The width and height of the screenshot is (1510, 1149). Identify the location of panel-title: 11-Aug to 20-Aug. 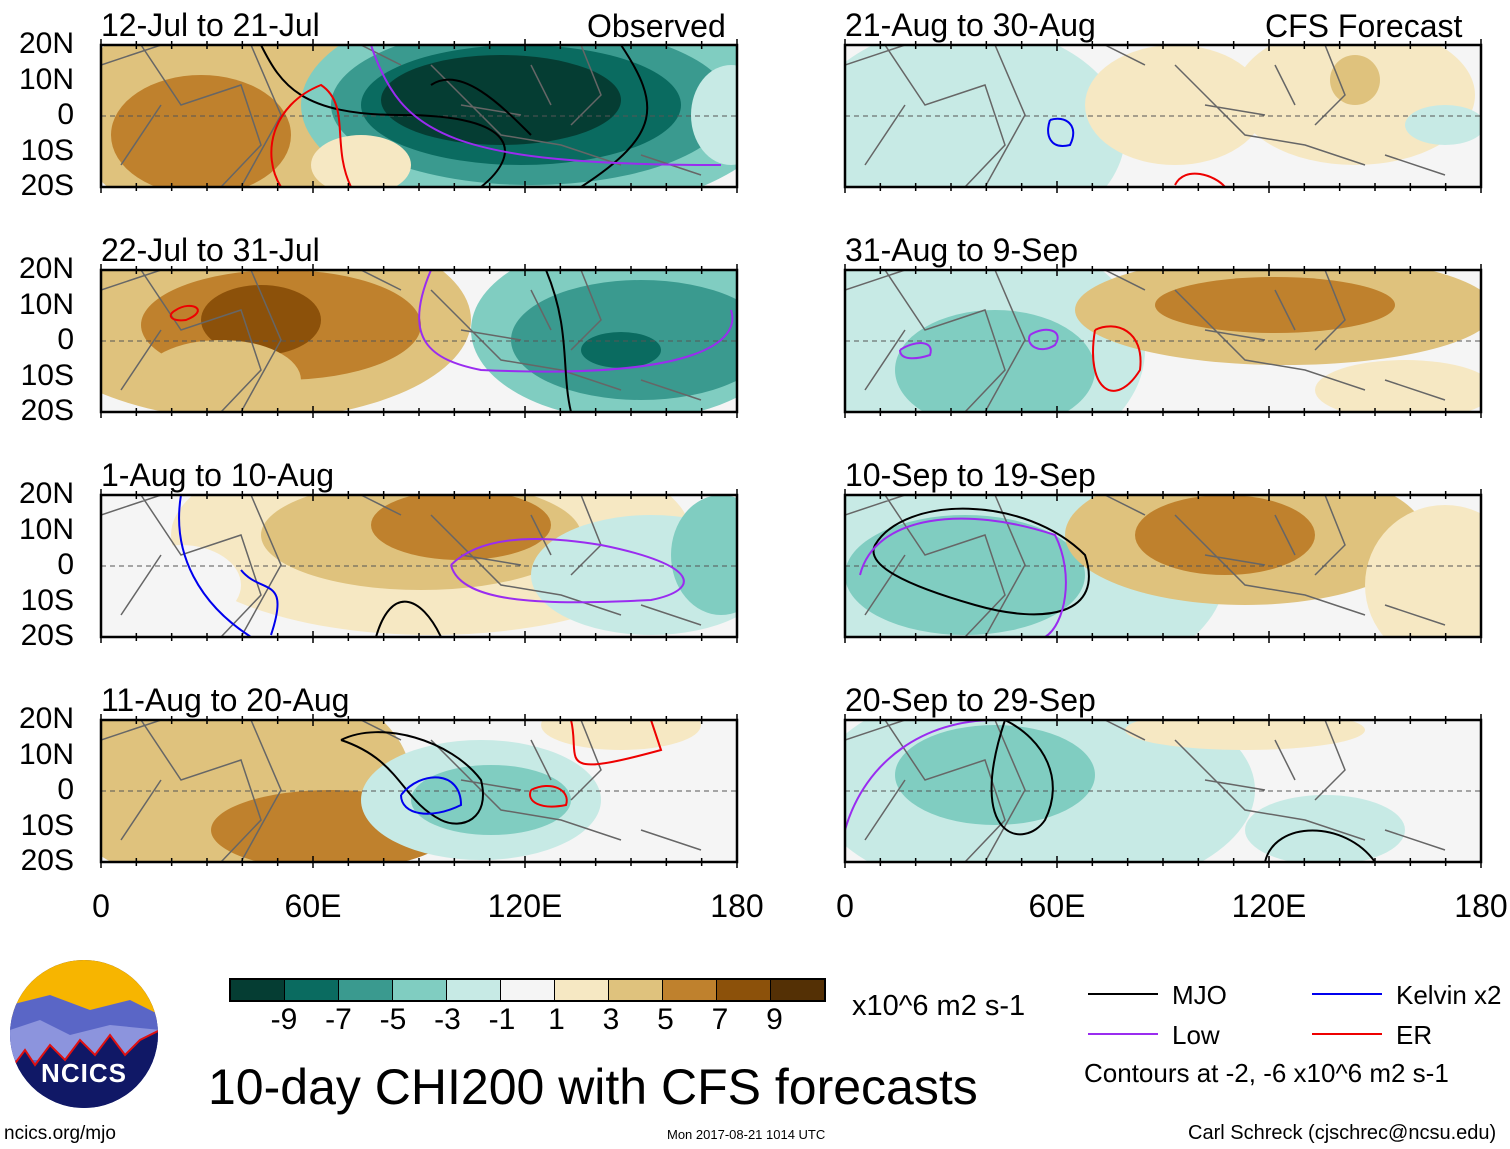
(225, 700).